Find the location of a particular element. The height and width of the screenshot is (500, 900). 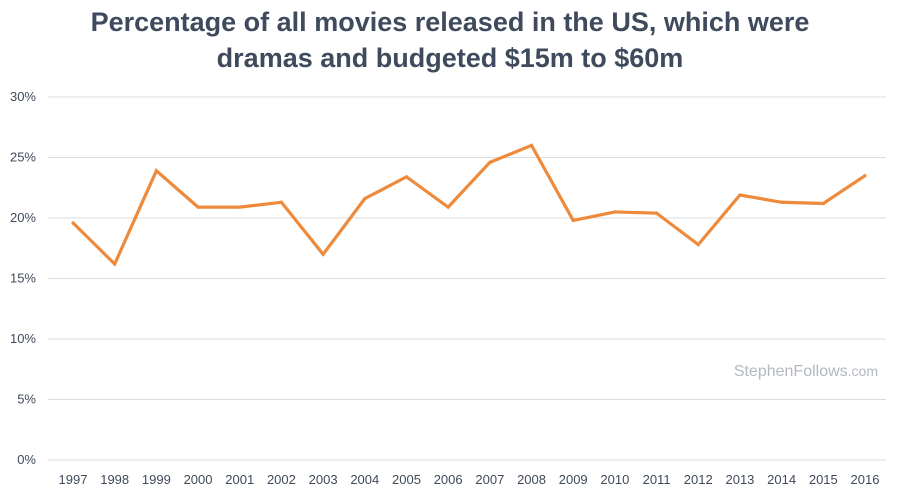

x-tick-label-2015: 2015 is located at coordinates (823, 479).